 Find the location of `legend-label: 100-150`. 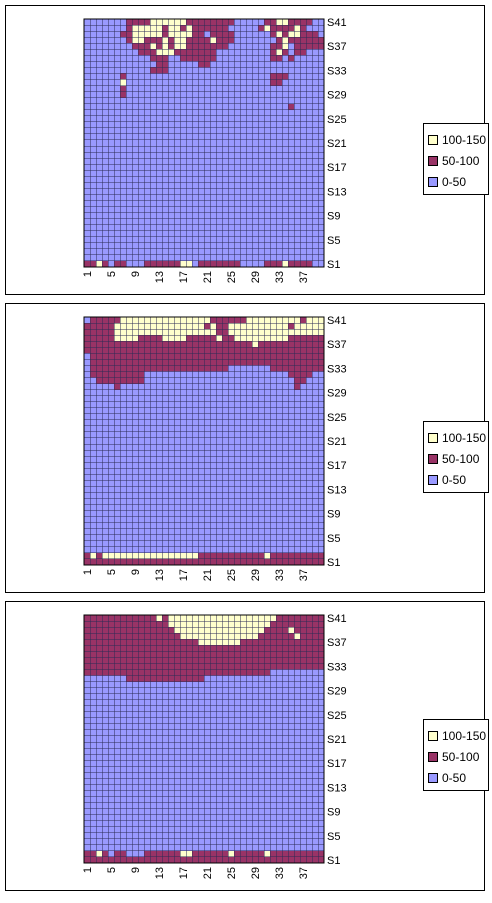

legend-label: 100-150 is located at coordinates (464, 735).